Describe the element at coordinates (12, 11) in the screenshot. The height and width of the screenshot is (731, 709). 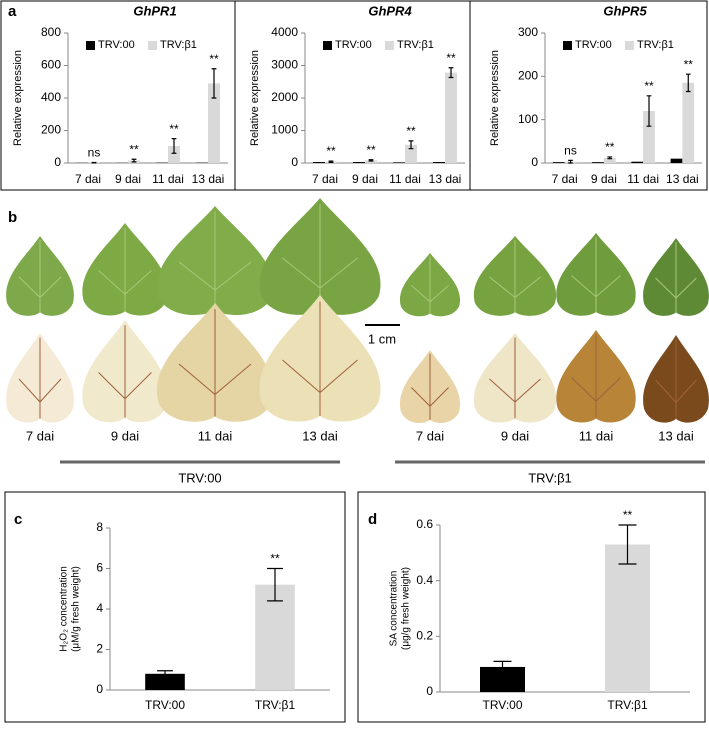
I see `panel-label: a` at that location.